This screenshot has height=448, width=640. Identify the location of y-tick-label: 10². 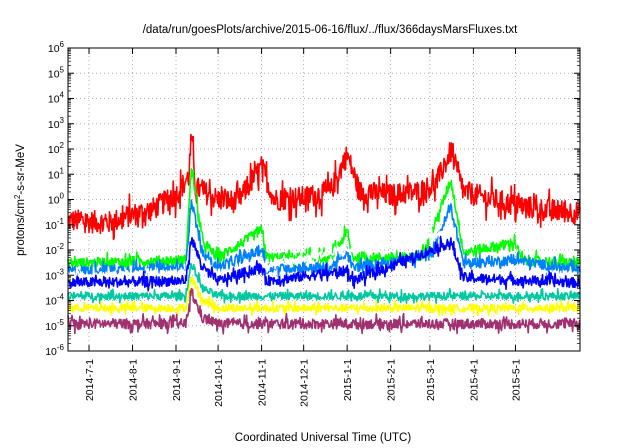
(56, 148).